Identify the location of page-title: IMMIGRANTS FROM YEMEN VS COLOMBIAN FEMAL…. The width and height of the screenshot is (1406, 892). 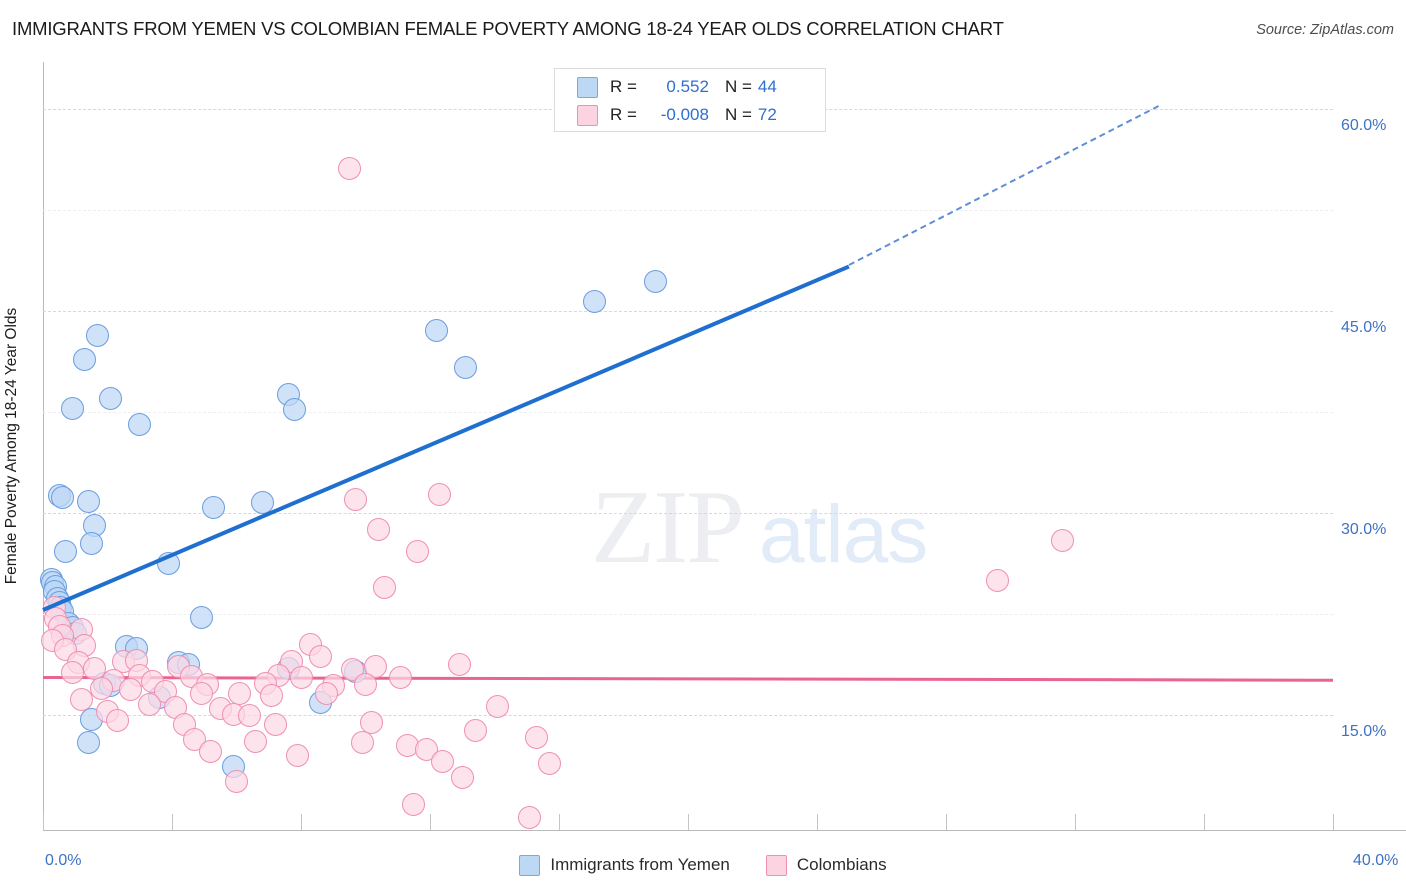
(508, 28).